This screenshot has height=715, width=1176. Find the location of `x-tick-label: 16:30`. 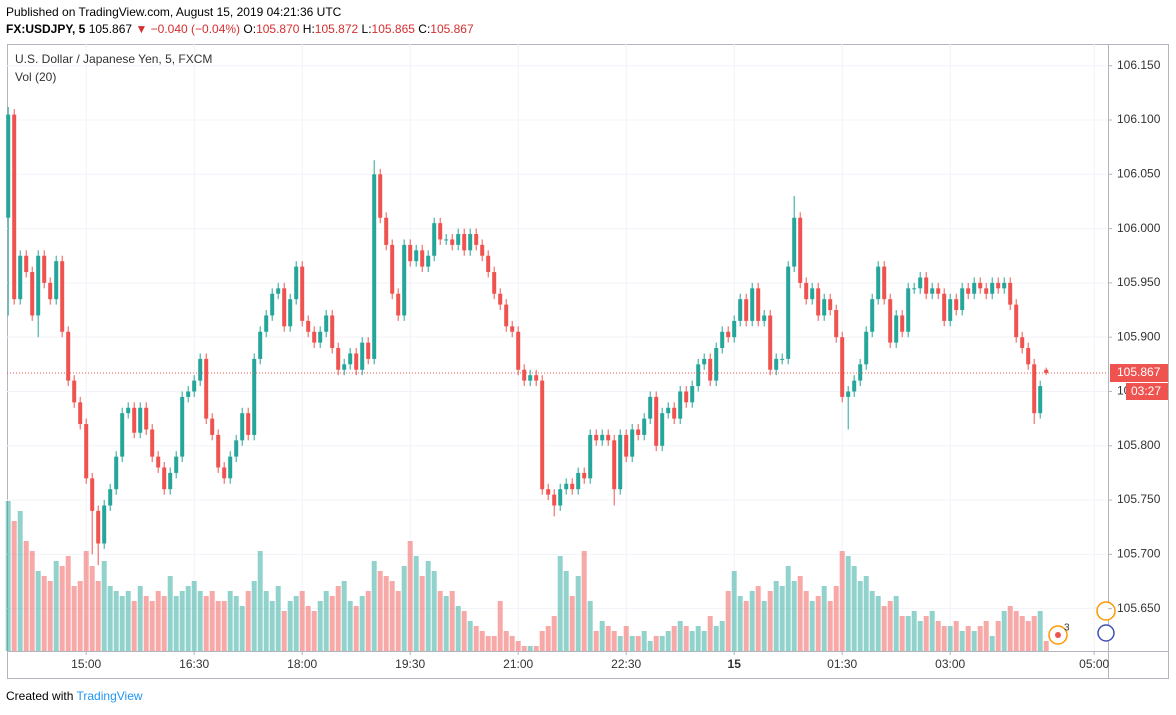

x-tick-label: 16:30 is located at coordinates (194, 664).